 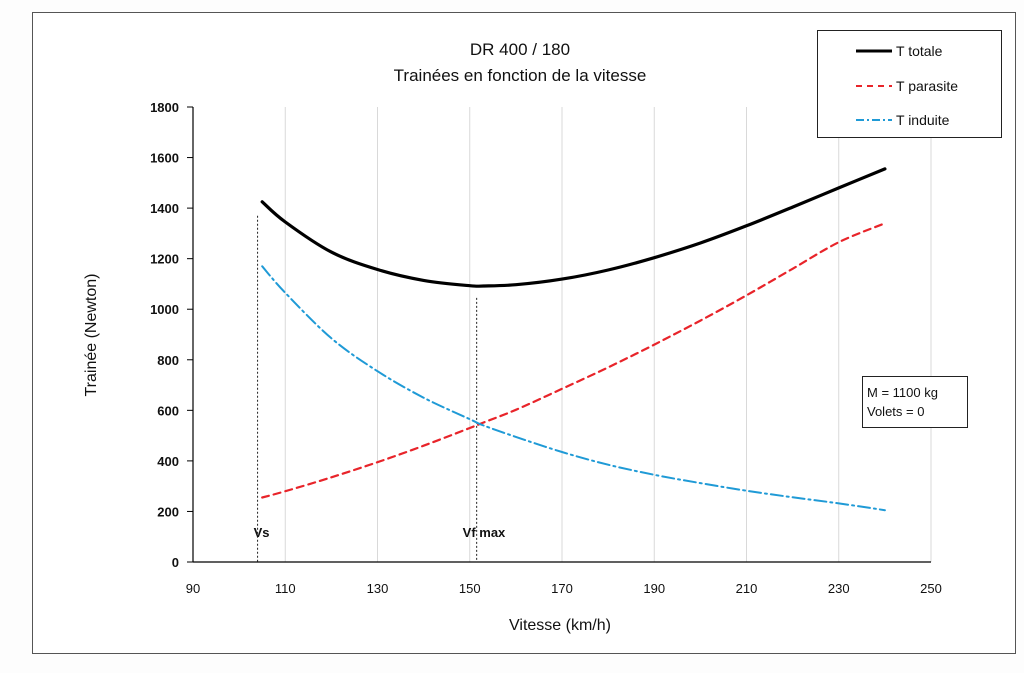 What do you see at coordinates (902, 392) in the screenshot?
I see `mass-label: M = 1100 kg` at bounding box center [902, 392].